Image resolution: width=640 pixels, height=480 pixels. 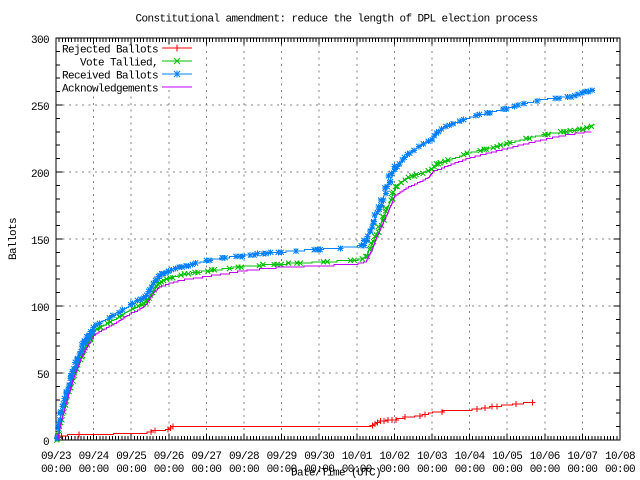 What do you see at coordinates (40, 175) in the screenshot?
I see `svg-text: 200` at bounding box center [40, 175].